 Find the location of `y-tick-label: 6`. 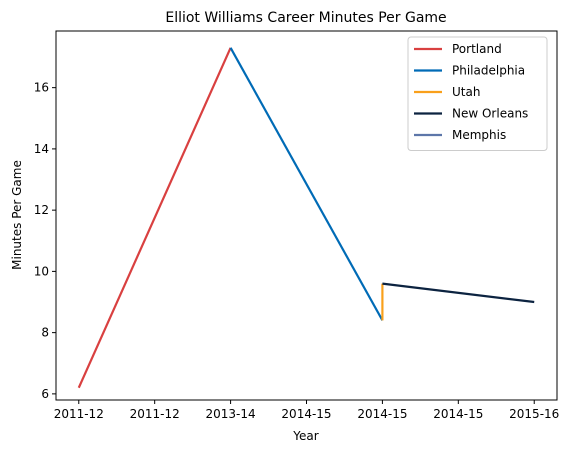

y-tick-label: 6 is located at coordinates (45, 394).